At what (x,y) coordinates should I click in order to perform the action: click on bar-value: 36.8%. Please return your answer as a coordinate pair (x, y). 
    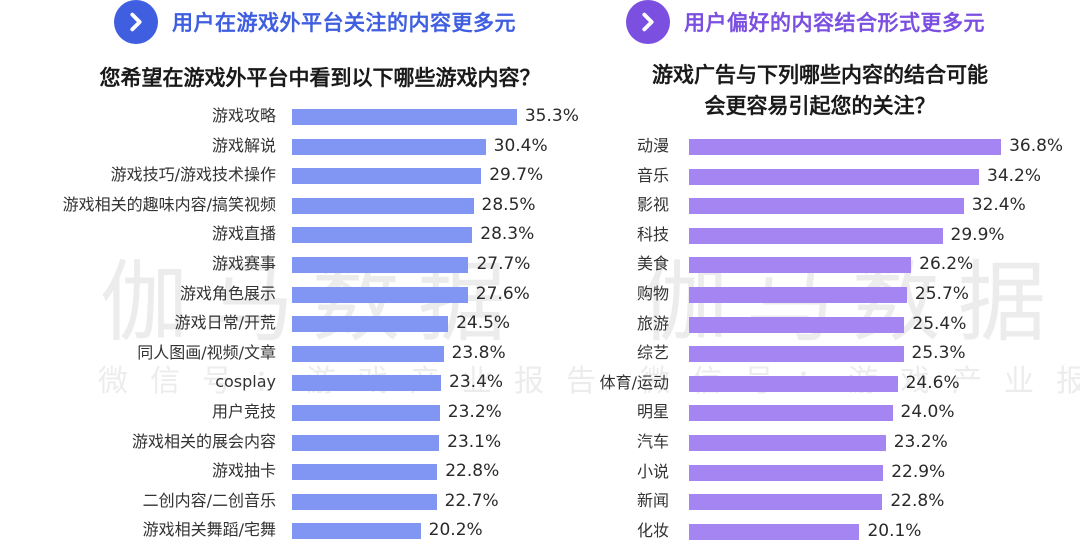
    Looking at the image, I should click on (1036, 146).